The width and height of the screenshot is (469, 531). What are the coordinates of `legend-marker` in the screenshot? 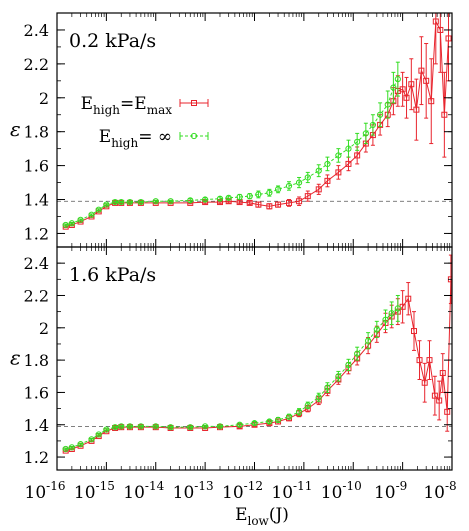 It's located at (194, 103).